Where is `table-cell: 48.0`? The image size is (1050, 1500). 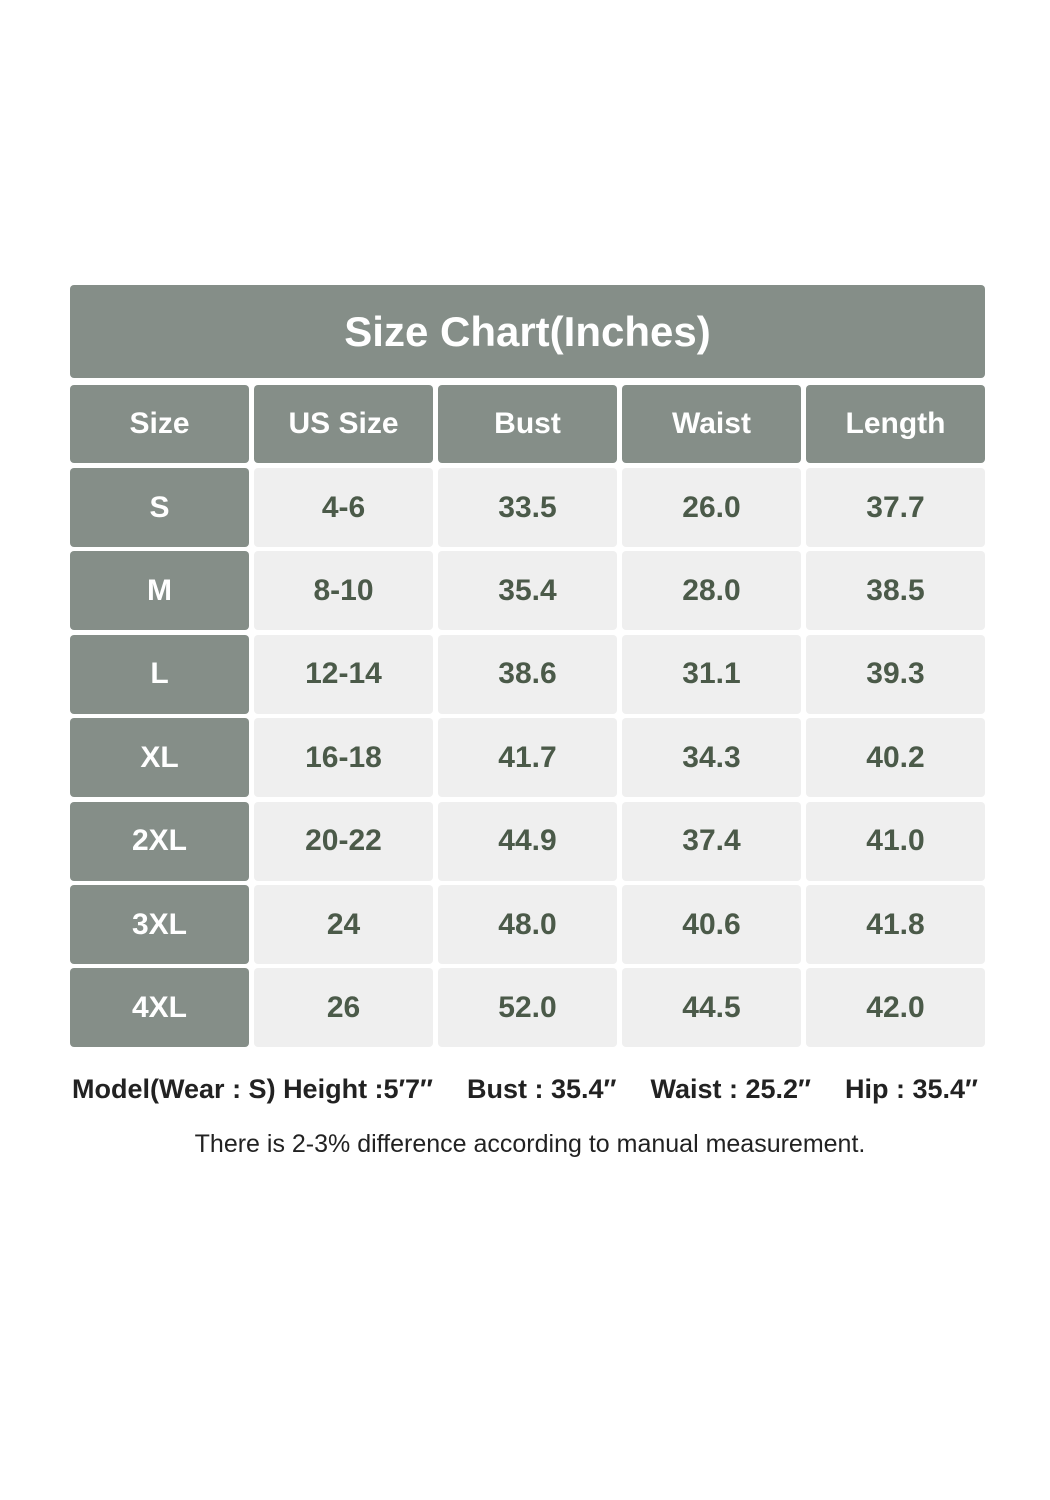
table-cell: 48.0 is located at coordinates (527, 924).